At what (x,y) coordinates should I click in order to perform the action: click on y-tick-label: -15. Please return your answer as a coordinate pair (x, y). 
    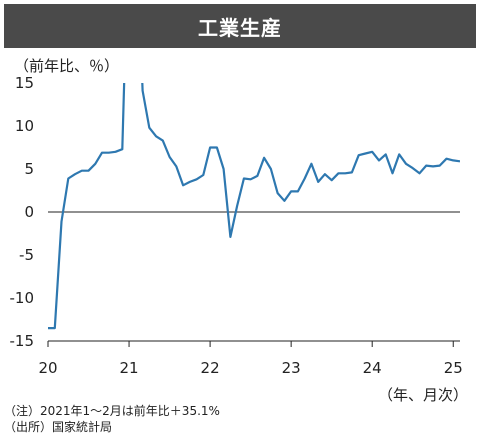
    Looking at the image, I should click on (22, 341).